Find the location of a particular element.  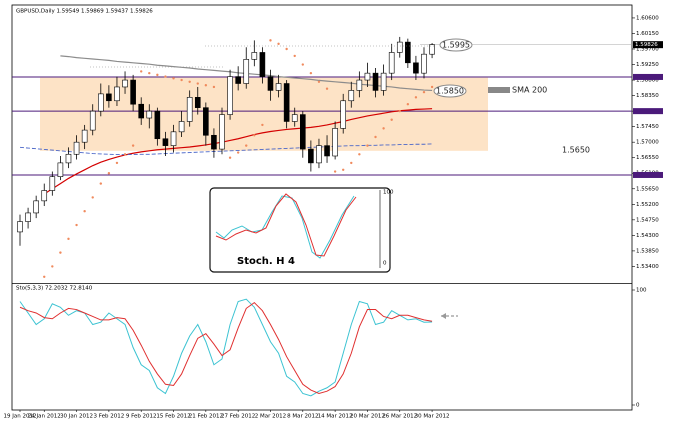

stoch-line is located at coordinates (226, 347).